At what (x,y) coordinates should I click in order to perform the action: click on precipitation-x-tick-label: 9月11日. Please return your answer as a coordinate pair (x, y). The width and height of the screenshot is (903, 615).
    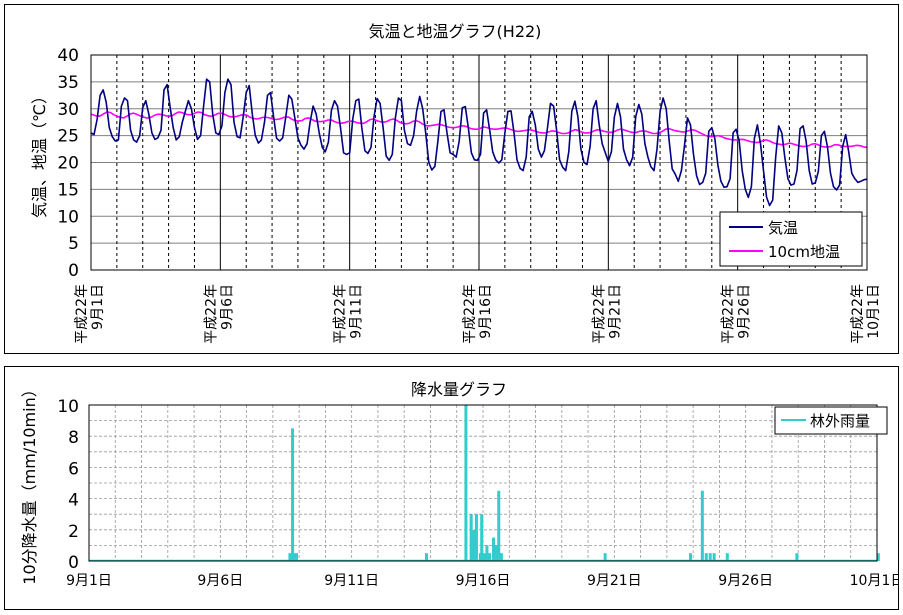
    Looking at the image, I should click on (351, 581).